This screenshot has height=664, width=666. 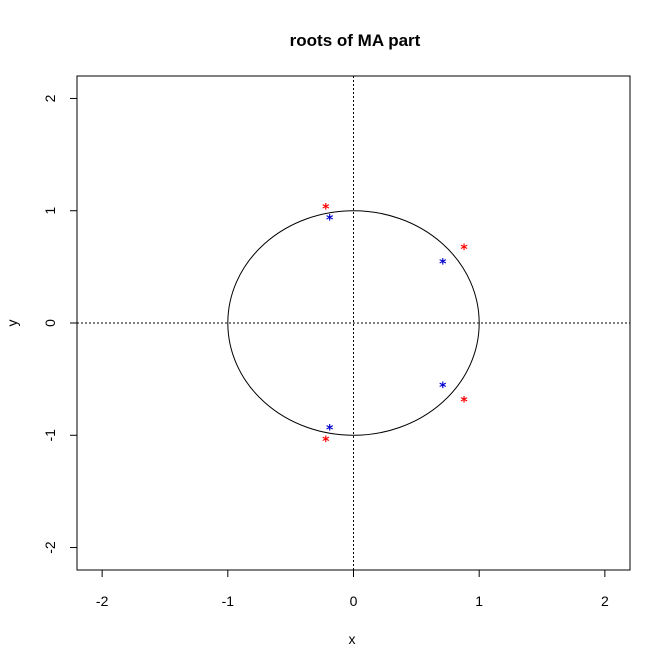 I want to click on x-tick-label: 1, so click(x=479, y=601).